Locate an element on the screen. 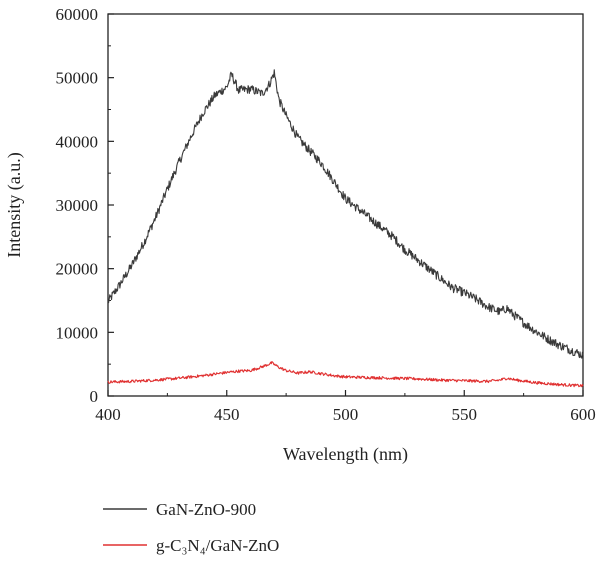 This screenshot has width=600, height=563. y-axis-title: Intensity (a.u.) is located at coordinates (14, 204).